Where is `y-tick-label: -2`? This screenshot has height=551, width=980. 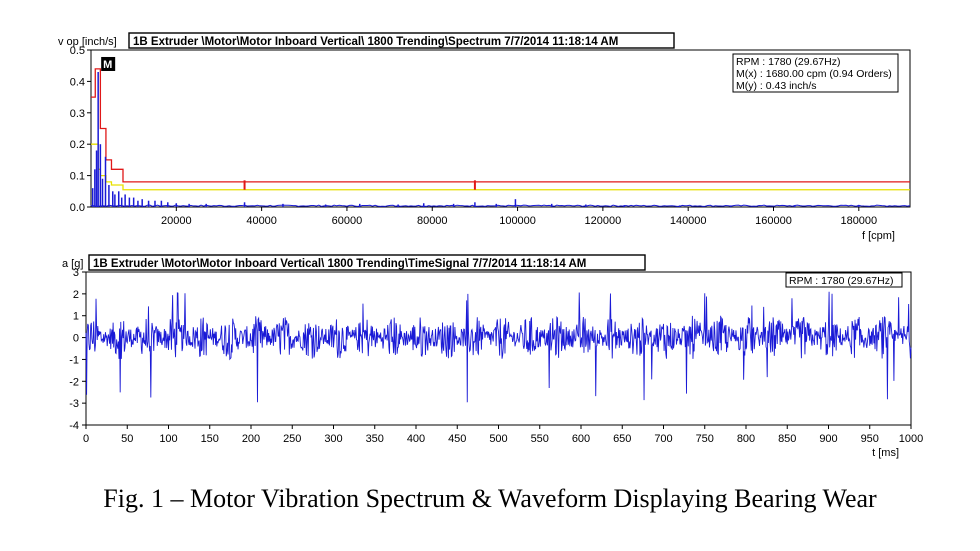
y-tick-label: -2 is located at coordinates (74, 382).